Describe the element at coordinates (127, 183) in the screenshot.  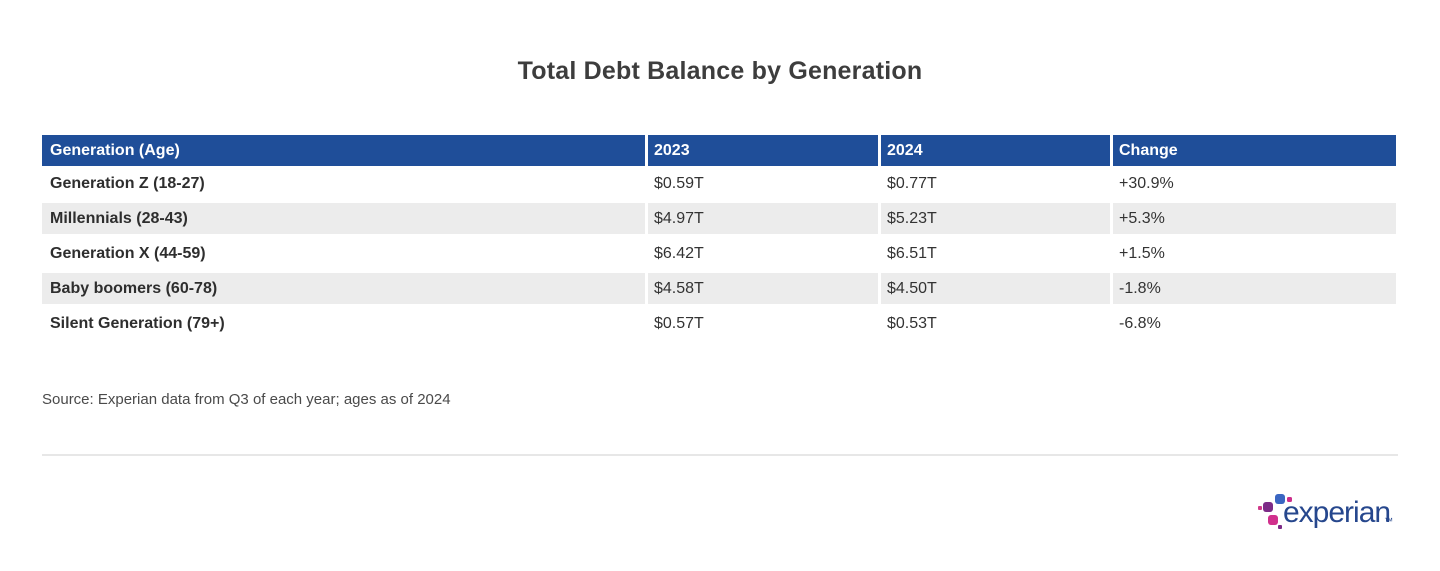
I see `cell-generation: Generation Z (18-27)` at that location.